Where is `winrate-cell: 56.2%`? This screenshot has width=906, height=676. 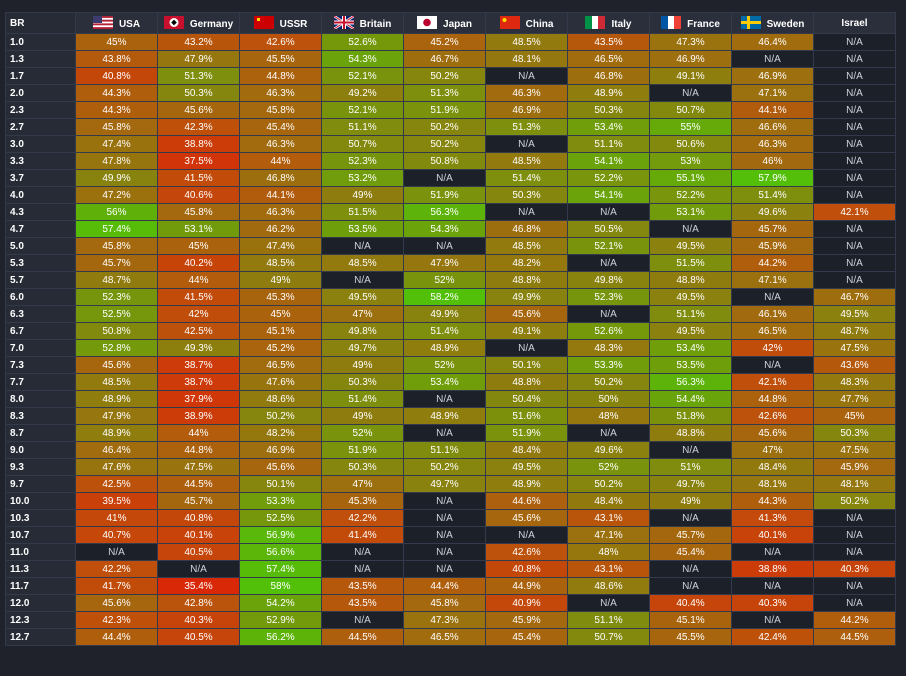
winrate-cell: 56.2% is located at coordinates (280, 637).